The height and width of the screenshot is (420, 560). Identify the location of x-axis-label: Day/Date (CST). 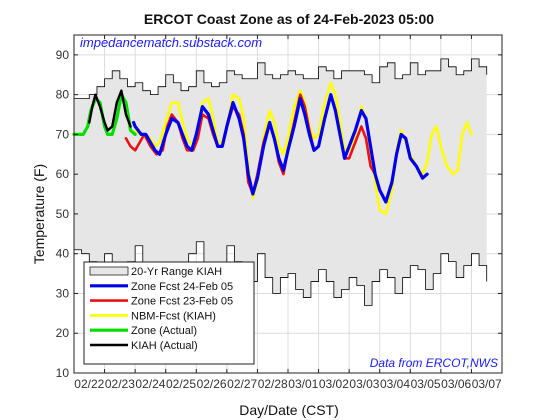
(289, 410).